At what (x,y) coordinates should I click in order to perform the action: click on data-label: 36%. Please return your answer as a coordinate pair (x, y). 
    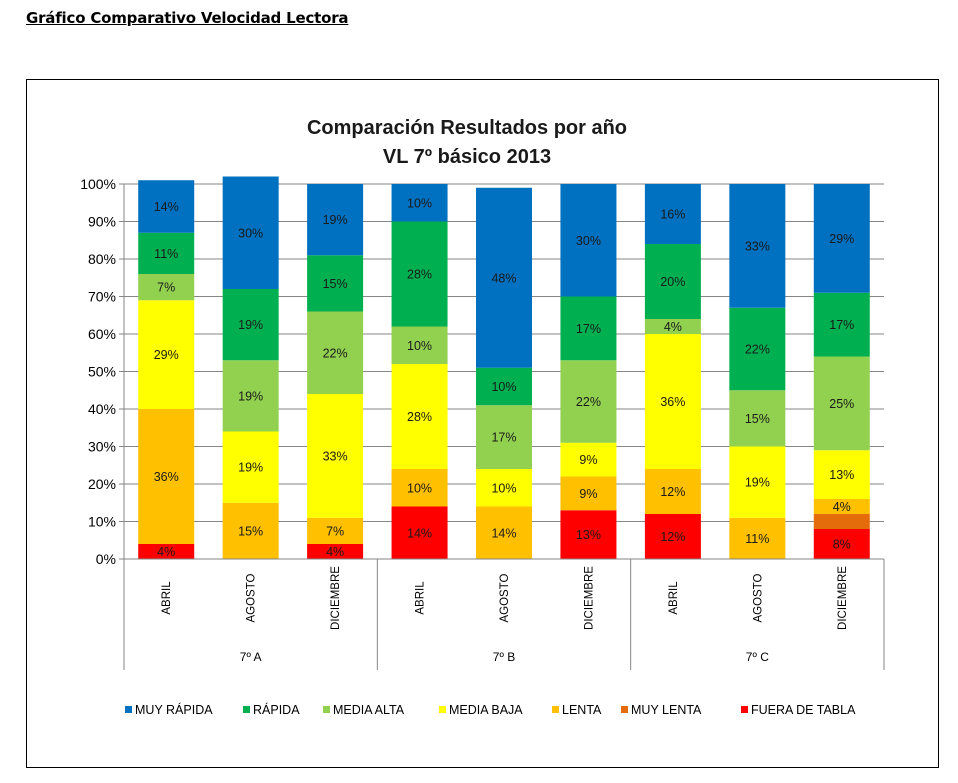
    Looking at the image, I should click on (672, 402).